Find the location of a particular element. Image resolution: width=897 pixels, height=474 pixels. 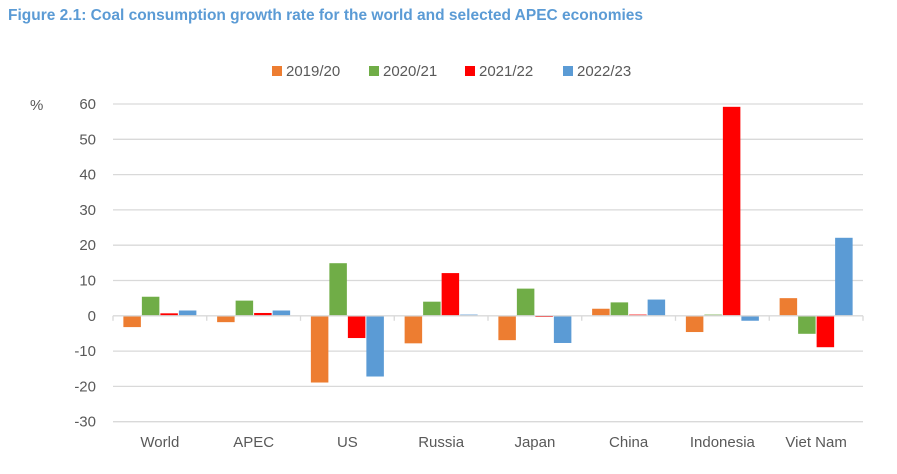

legend-item: 2022/23 is located at coordinates (597, 71).